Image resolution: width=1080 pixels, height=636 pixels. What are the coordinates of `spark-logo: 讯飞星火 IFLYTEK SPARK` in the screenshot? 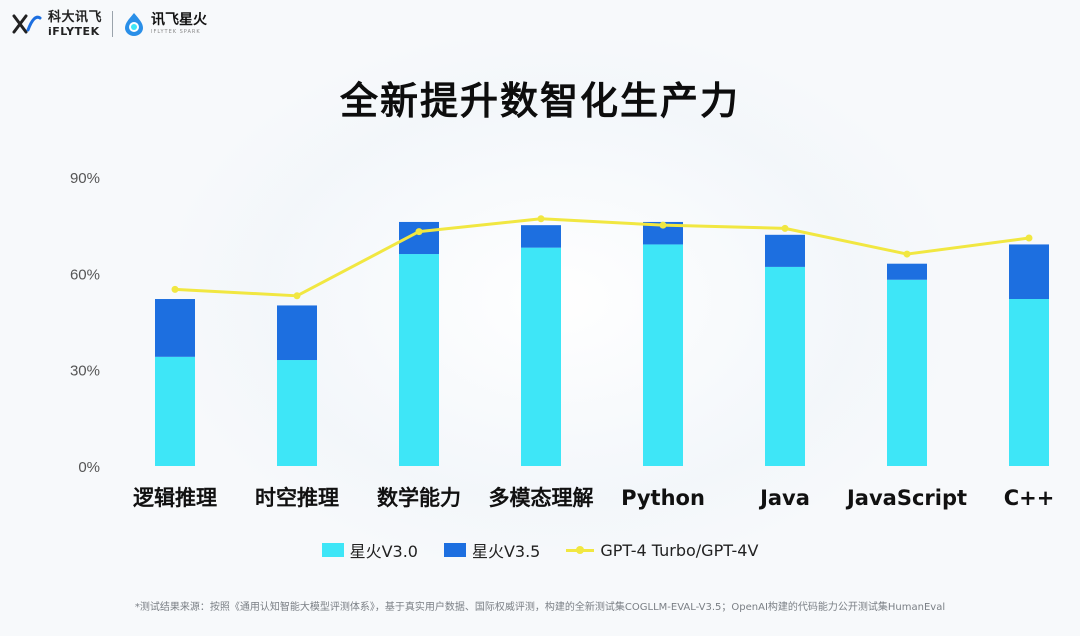 It's located at (165, 24).